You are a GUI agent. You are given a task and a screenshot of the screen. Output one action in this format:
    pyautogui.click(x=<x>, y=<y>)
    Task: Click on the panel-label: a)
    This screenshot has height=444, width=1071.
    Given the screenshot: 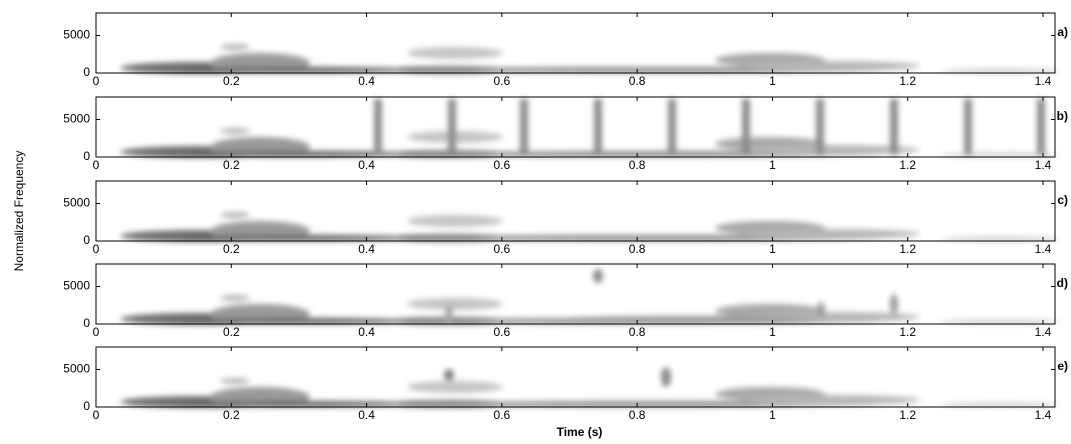 What is the action you would take?
    pyautogui.click(x=1062, y=32)
    